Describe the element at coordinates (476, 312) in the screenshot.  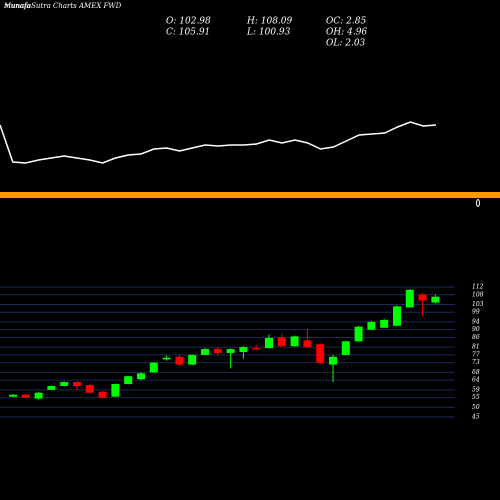
I see `y-tick-label: 99` at that location.